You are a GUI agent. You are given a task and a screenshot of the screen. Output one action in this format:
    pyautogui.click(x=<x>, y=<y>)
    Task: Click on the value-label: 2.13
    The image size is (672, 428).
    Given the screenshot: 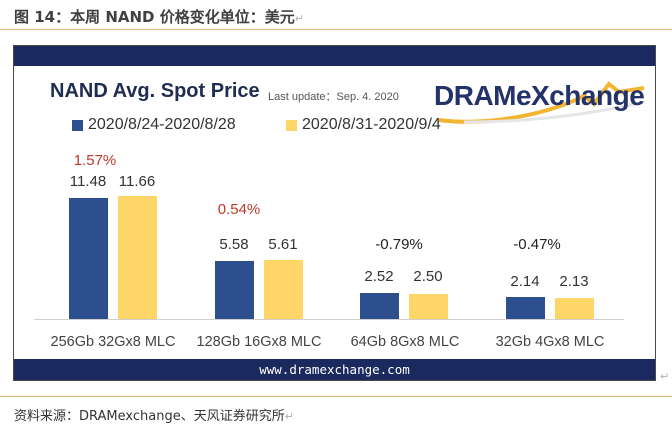 What is the action you would take?
    pyautogui.click(x=574, y=281)
    